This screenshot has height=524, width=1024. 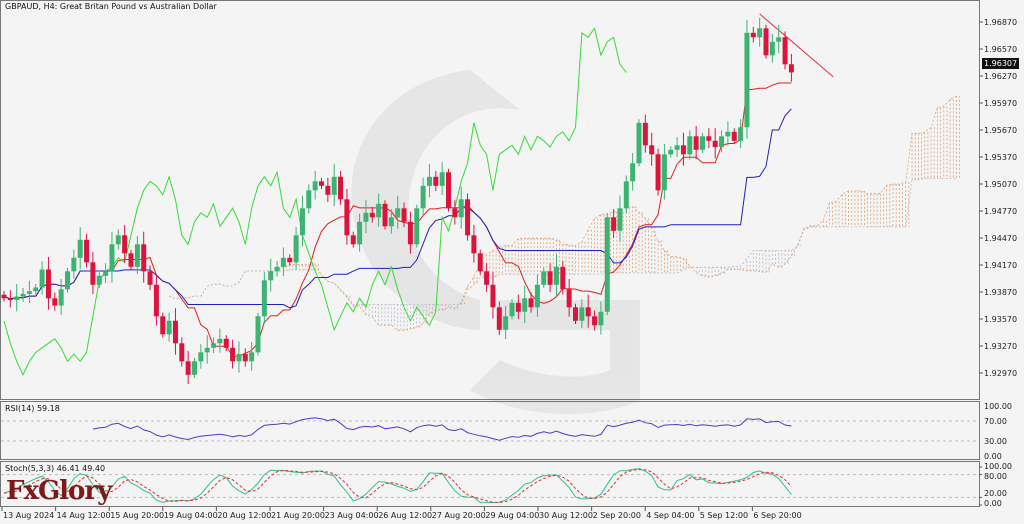 What do you see at coordinates (993, 456) in the screenshot?
I see `rsi-tick-label: 0.00` at bounding box center [993, 456].